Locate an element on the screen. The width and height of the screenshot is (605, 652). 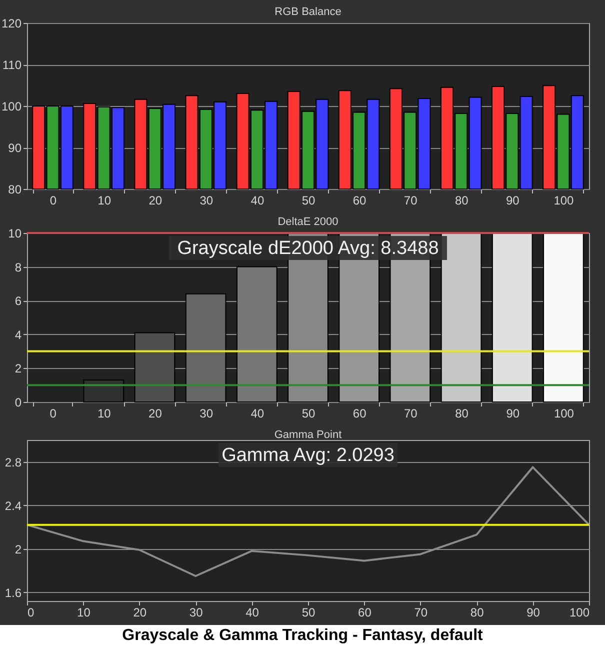
y-tick-label: 2.8 is located at coordinates (13, 462).